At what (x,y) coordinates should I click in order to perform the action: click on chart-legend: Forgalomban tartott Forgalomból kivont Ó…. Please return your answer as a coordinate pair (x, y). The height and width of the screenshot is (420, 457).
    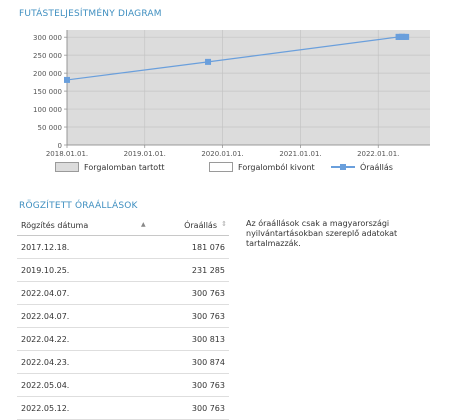
    Looking at the image, I should click on (228, 170).